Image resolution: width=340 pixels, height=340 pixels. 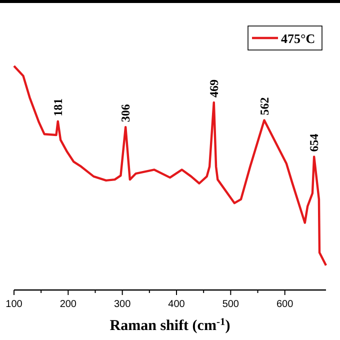 What do you see at coordinates (231, 304) in the screenshot?
I see `x-tick-label: 500` at bounding box center [231, 304].